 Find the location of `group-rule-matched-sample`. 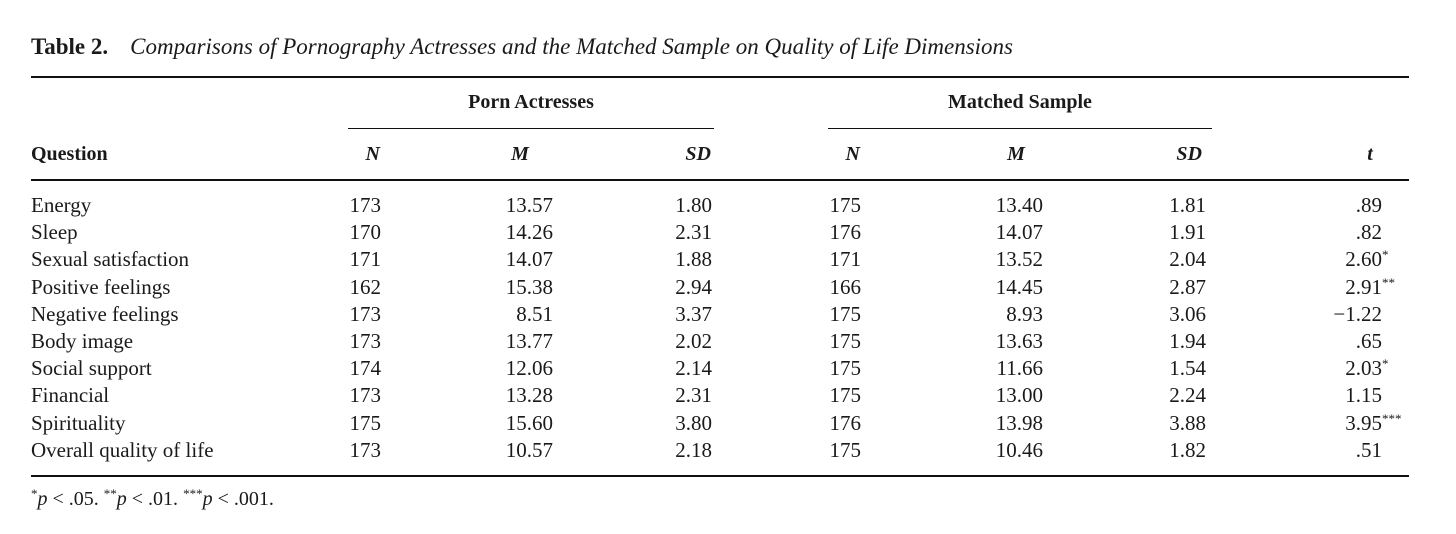

group-rule-matched-sample is located at coordinates (1020, 128).